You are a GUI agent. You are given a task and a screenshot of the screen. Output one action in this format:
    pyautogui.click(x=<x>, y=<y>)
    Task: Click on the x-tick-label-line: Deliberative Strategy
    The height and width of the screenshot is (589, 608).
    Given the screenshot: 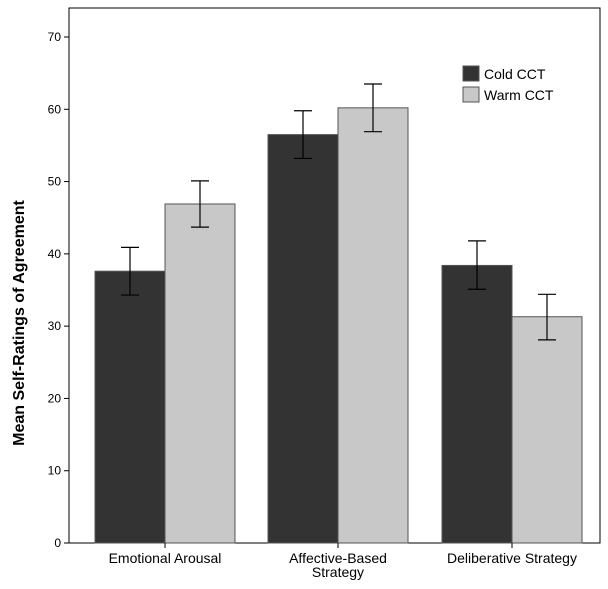 What is the action you would take?
    pyautogui.click(x=512, y=558)
    